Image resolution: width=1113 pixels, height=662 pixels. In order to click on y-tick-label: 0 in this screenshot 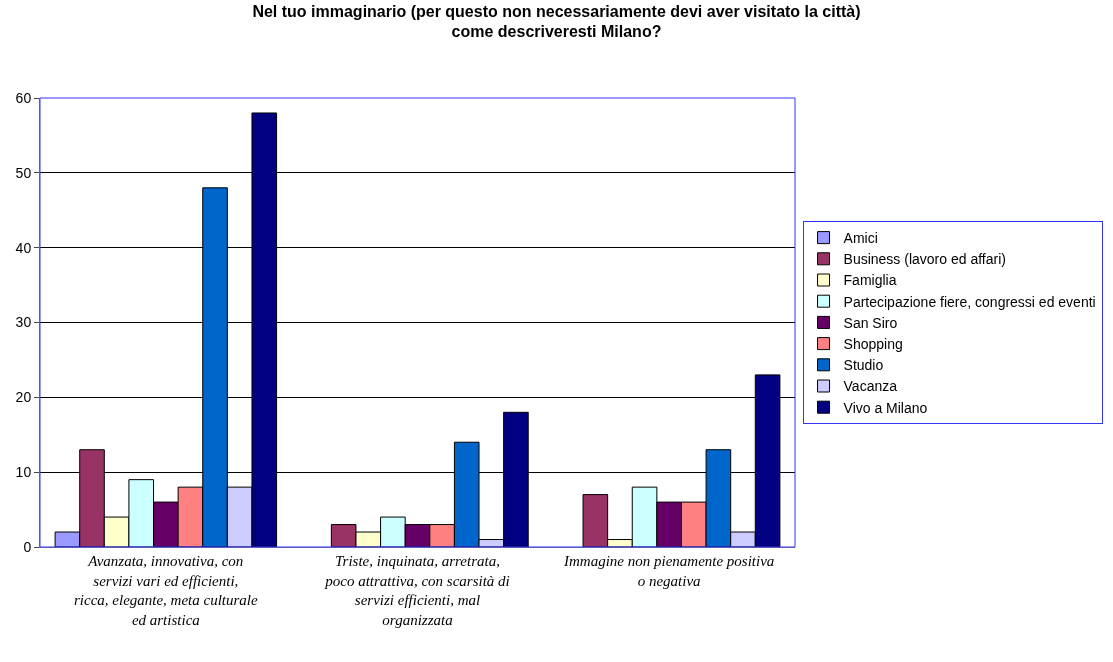, I will do `click(27, 546)`.